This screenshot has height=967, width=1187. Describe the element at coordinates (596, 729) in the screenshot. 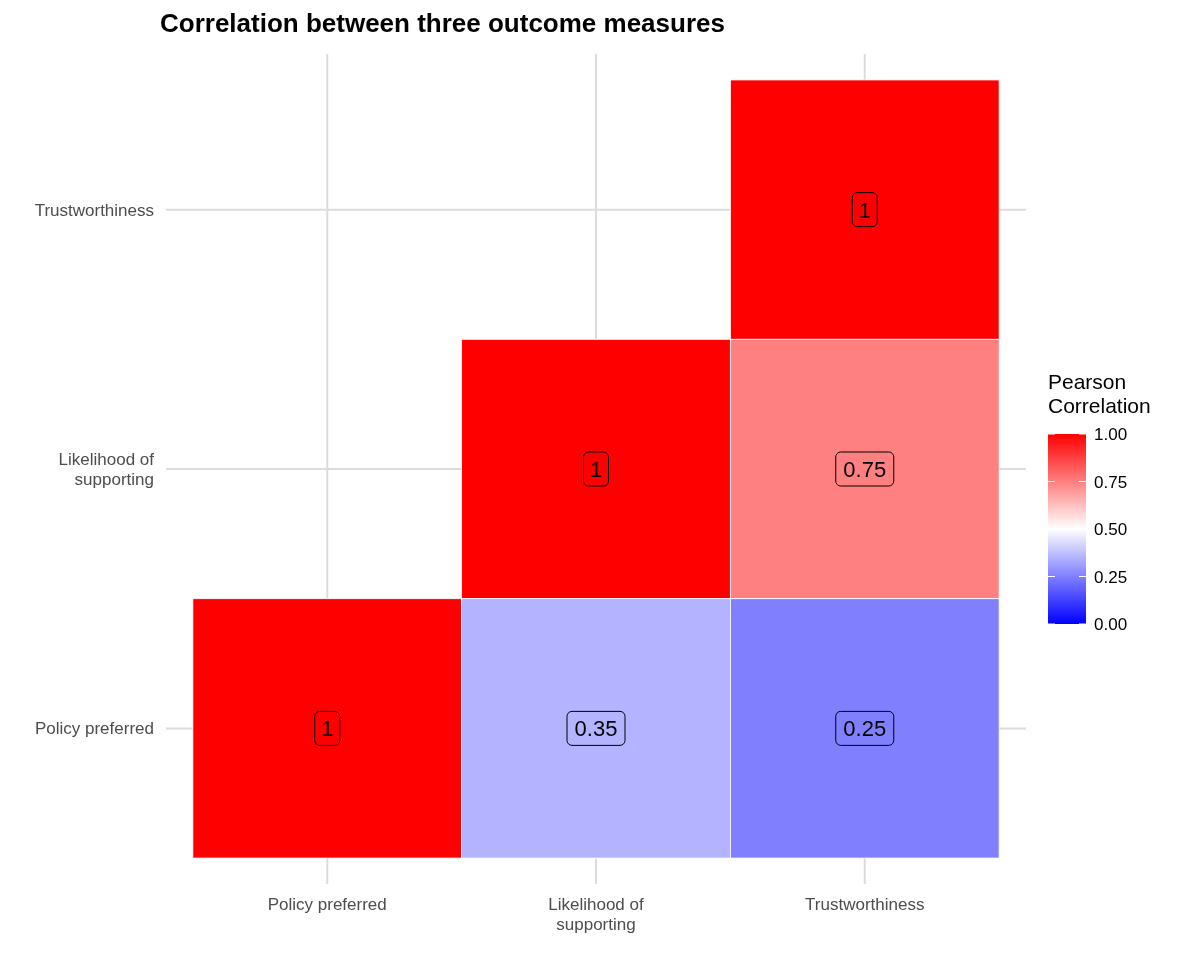

I see `data-label: 0.35` at that location.